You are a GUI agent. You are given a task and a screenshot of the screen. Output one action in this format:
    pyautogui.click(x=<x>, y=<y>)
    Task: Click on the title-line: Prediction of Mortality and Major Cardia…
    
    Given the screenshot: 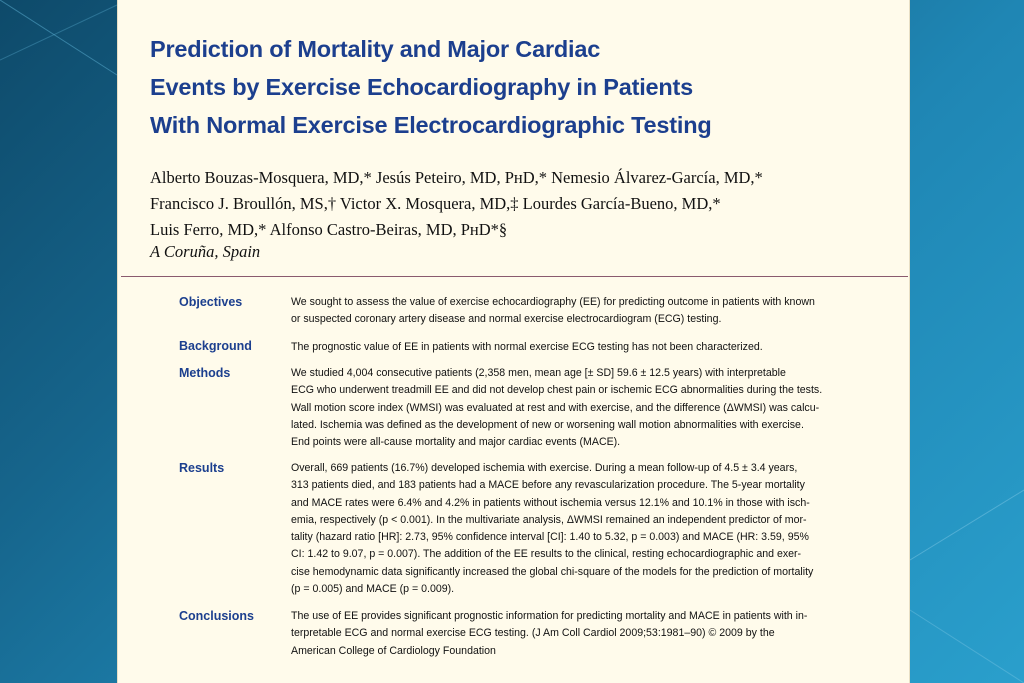 What is the action you would take?
    pyautogui.click(x=375, y=49)
    